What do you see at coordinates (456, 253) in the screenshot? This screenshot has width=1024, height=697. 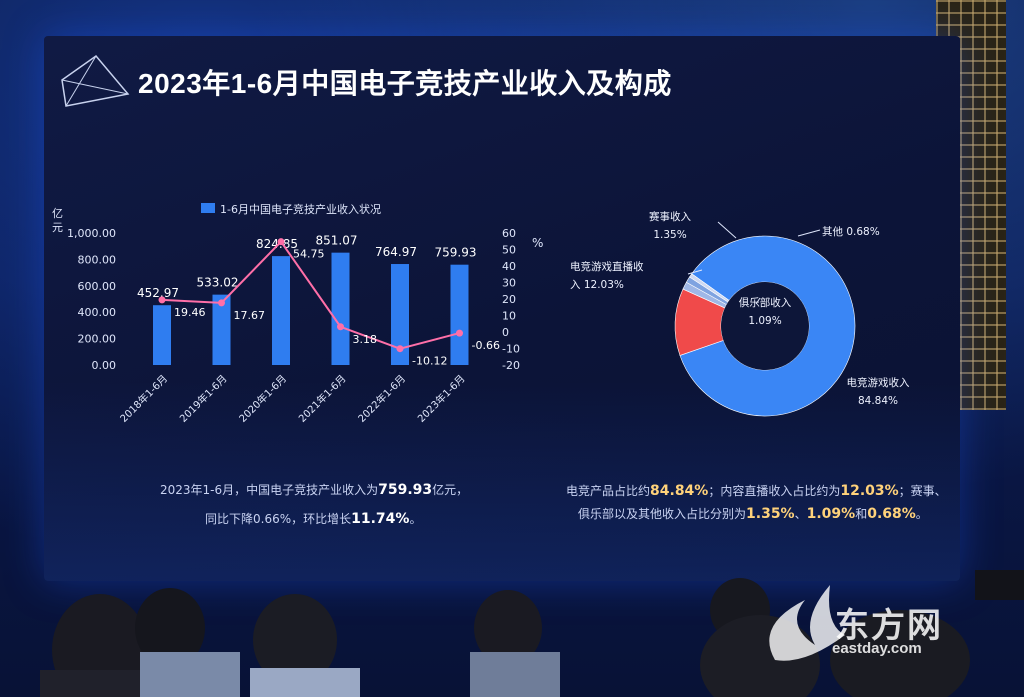 I see `bar-value-label: 759.93` at bounding box center [456, 253].